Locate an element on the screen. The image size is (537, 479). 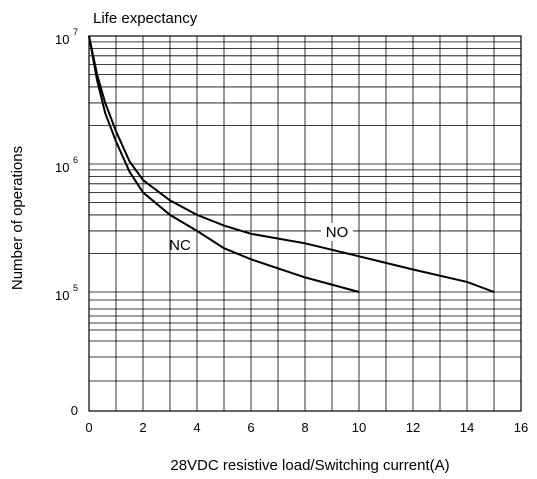
x-tick-label: 10 is located at coordinates (359, 427).